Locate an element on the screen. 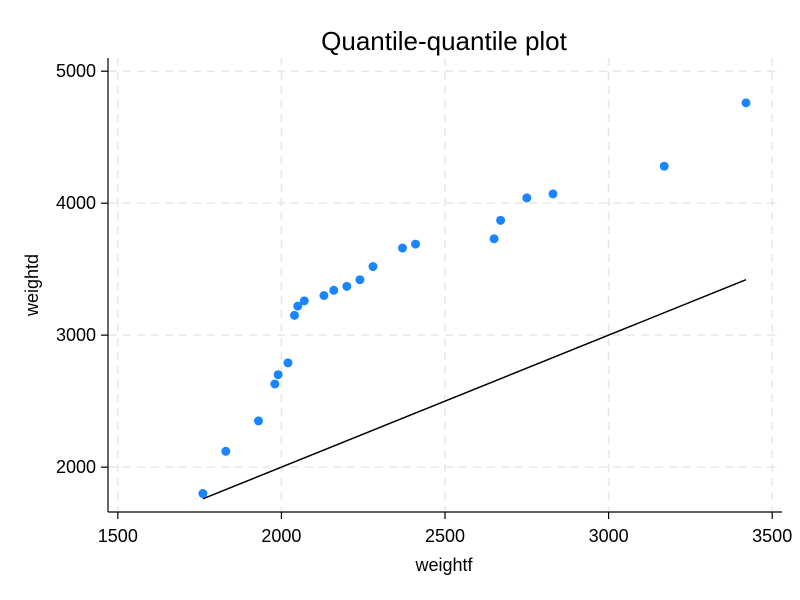 This screenshot has width=800, height=600. x-tick-label-2500: 2500 is located at coordinates (445, 536).